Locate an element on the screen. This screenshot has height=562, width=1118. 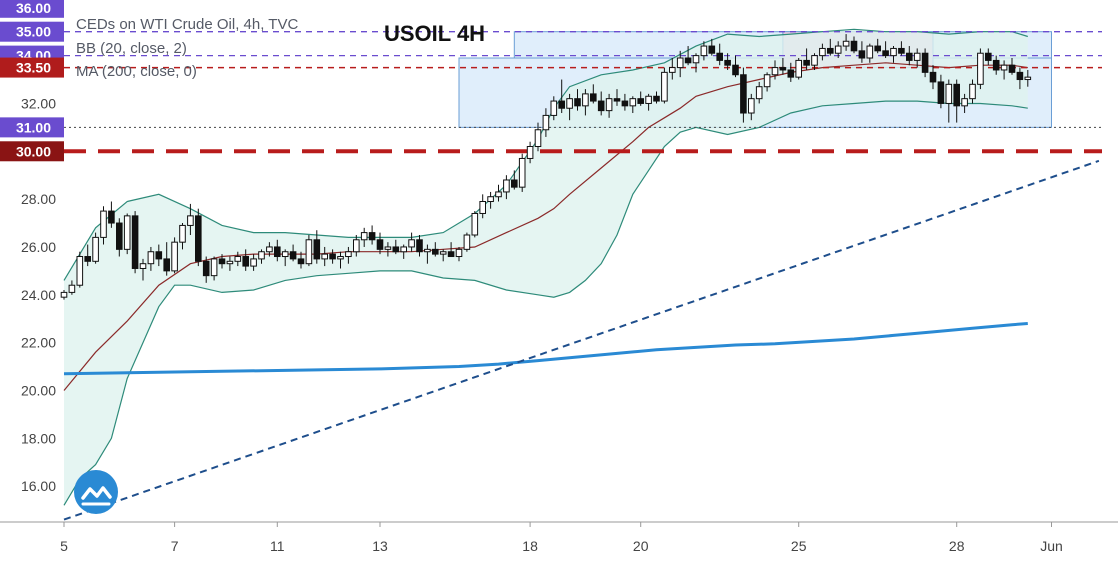
indicator-ma-label: MA (200, close, 0) is located at coordinates (136, 71).